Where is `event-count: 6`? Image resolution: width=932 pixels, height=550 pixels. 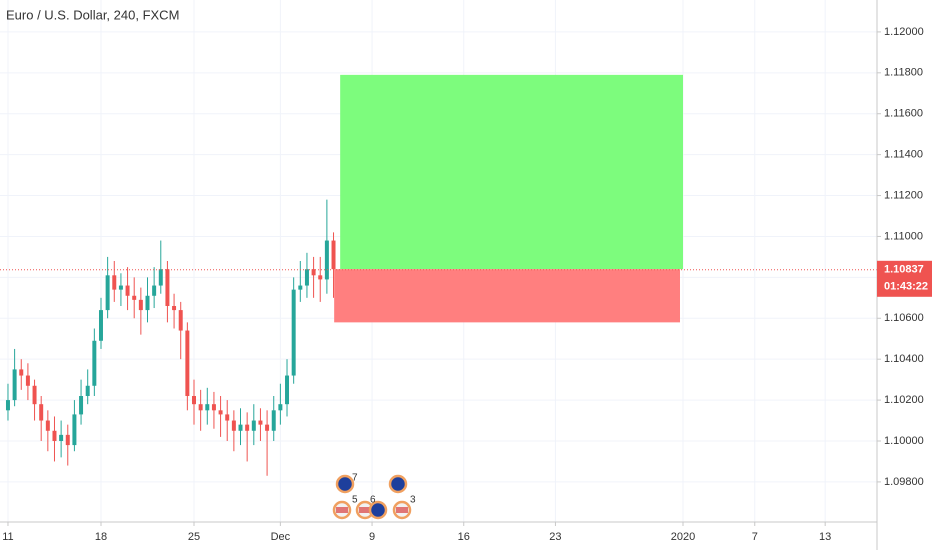 event-count: 6 is located at coordinates (373, 500).